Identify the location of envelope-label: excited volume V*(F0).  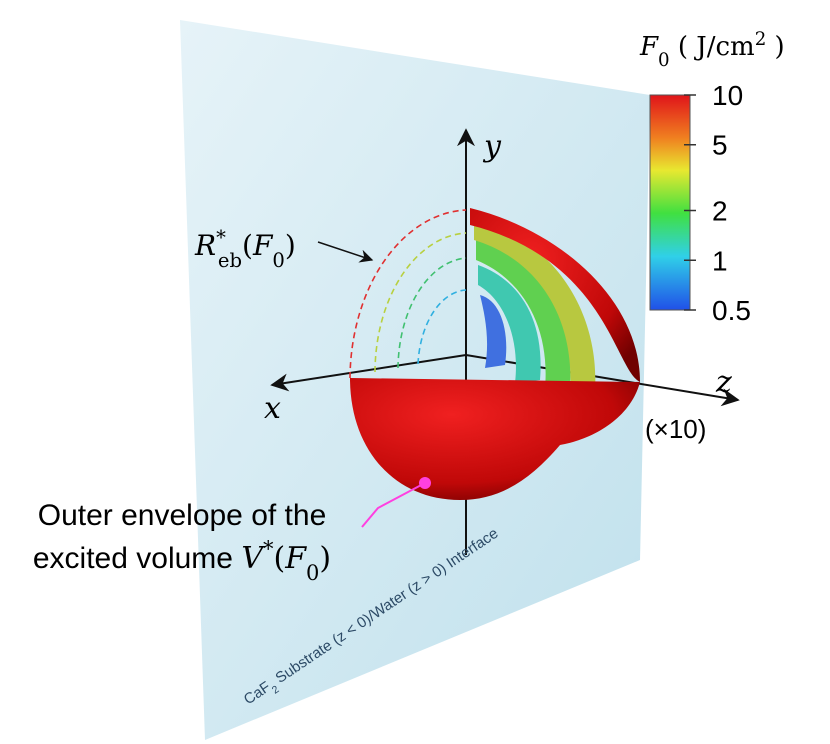
(182, 561).